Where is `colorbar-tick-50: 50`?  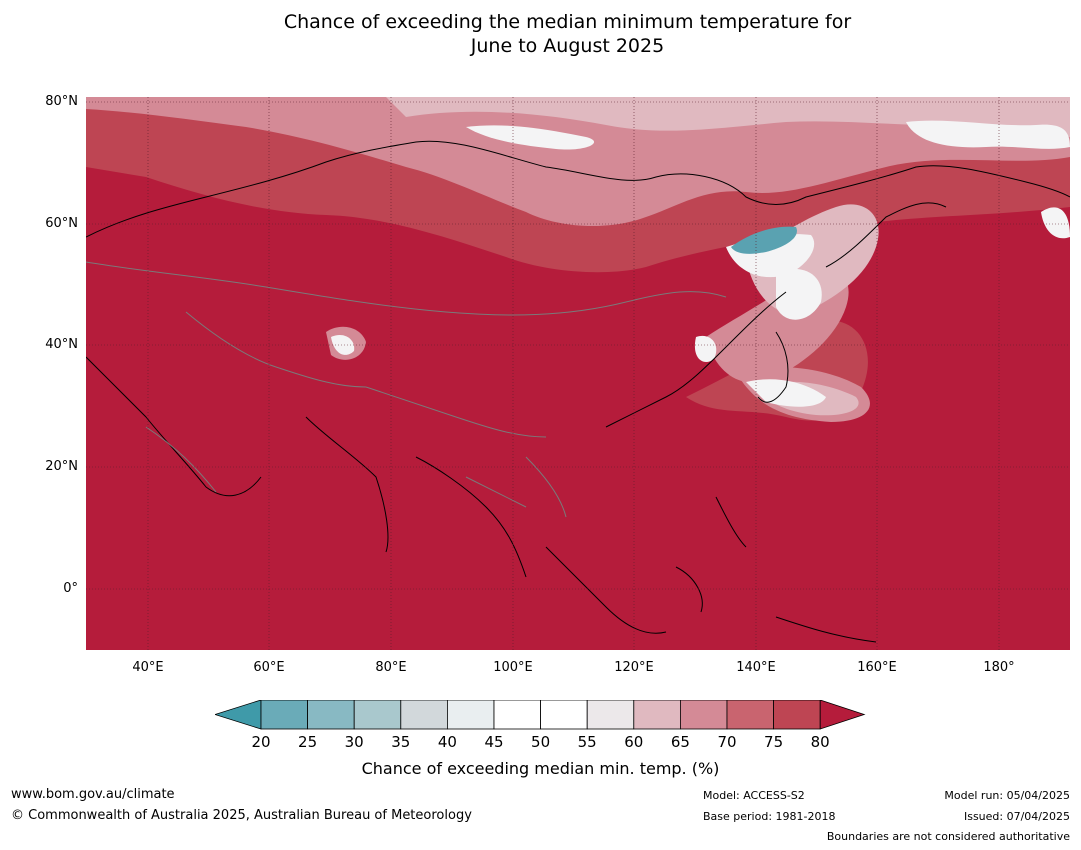 colorbar-tick-50: 50 is located at coordinates (541, 742).